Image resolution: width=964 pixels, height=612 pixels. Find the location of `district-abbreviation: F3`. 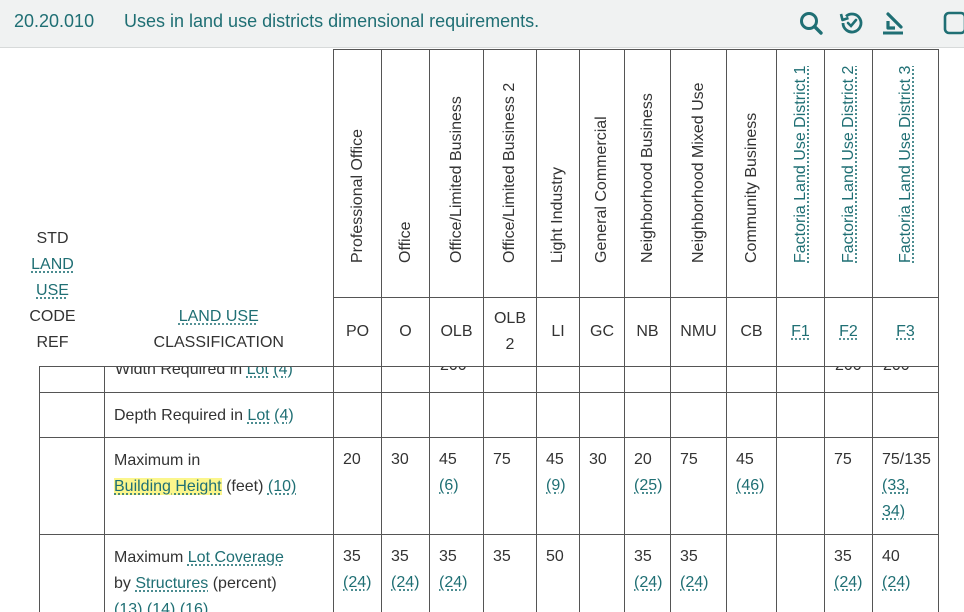

district-abbreviation: F3 is located at coordinates (906, 332).